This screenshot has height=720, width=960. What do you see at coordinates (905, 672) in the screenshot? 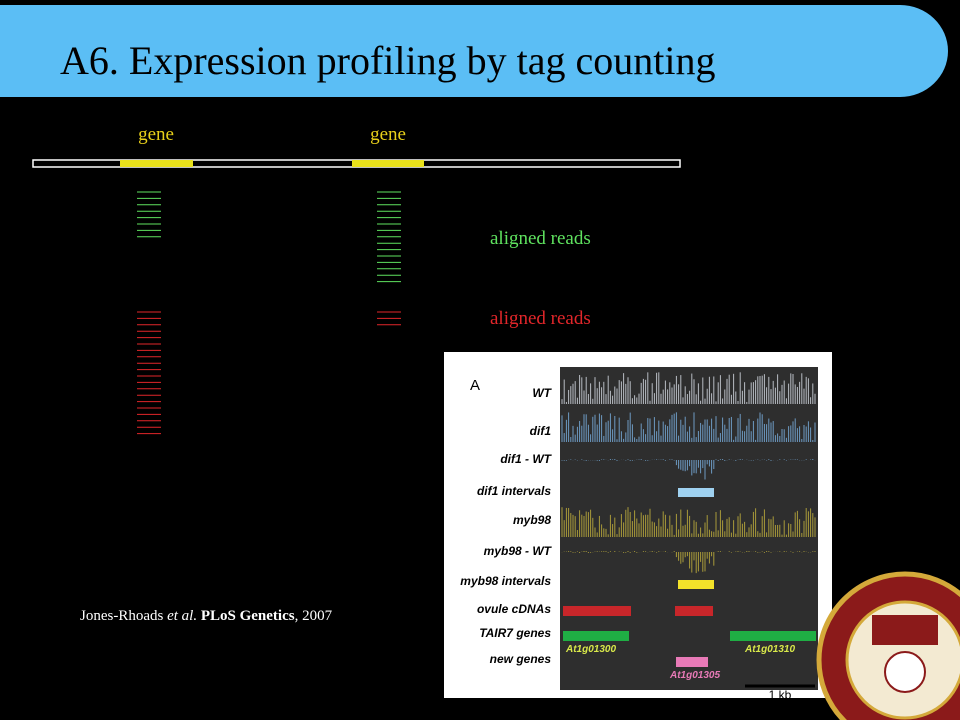
I see `seal-book` at bounding box center [905, 672].